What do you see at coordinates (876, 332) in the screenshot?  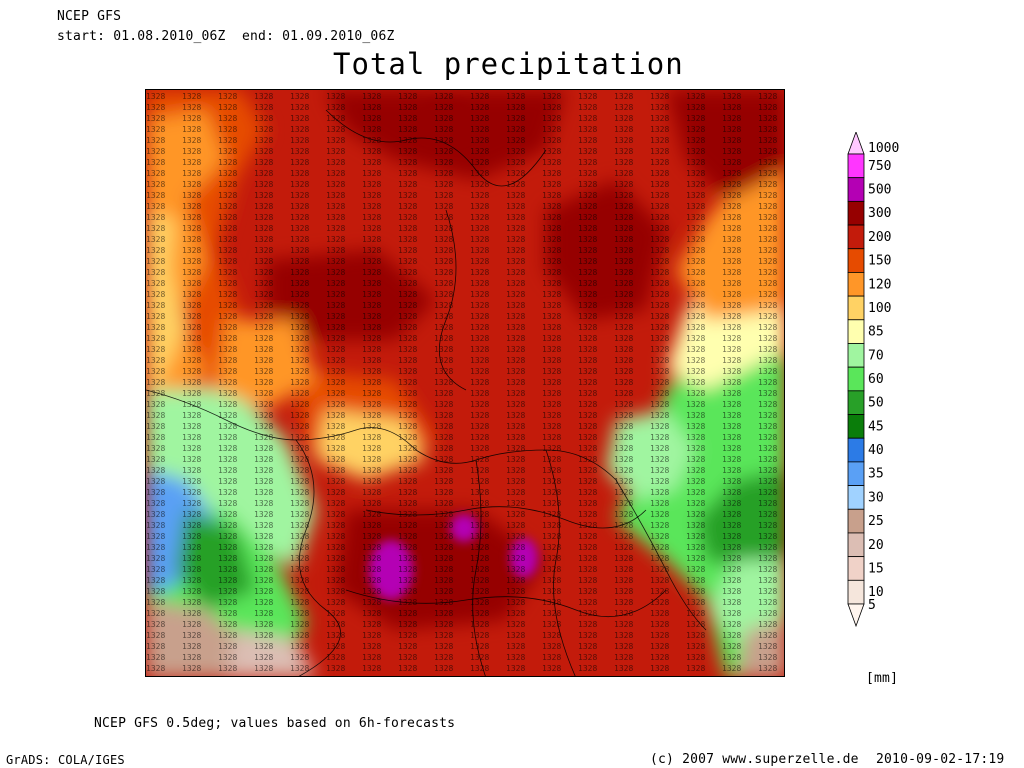 I see `legend-label-85: 85` at bounding box center [876, 332].